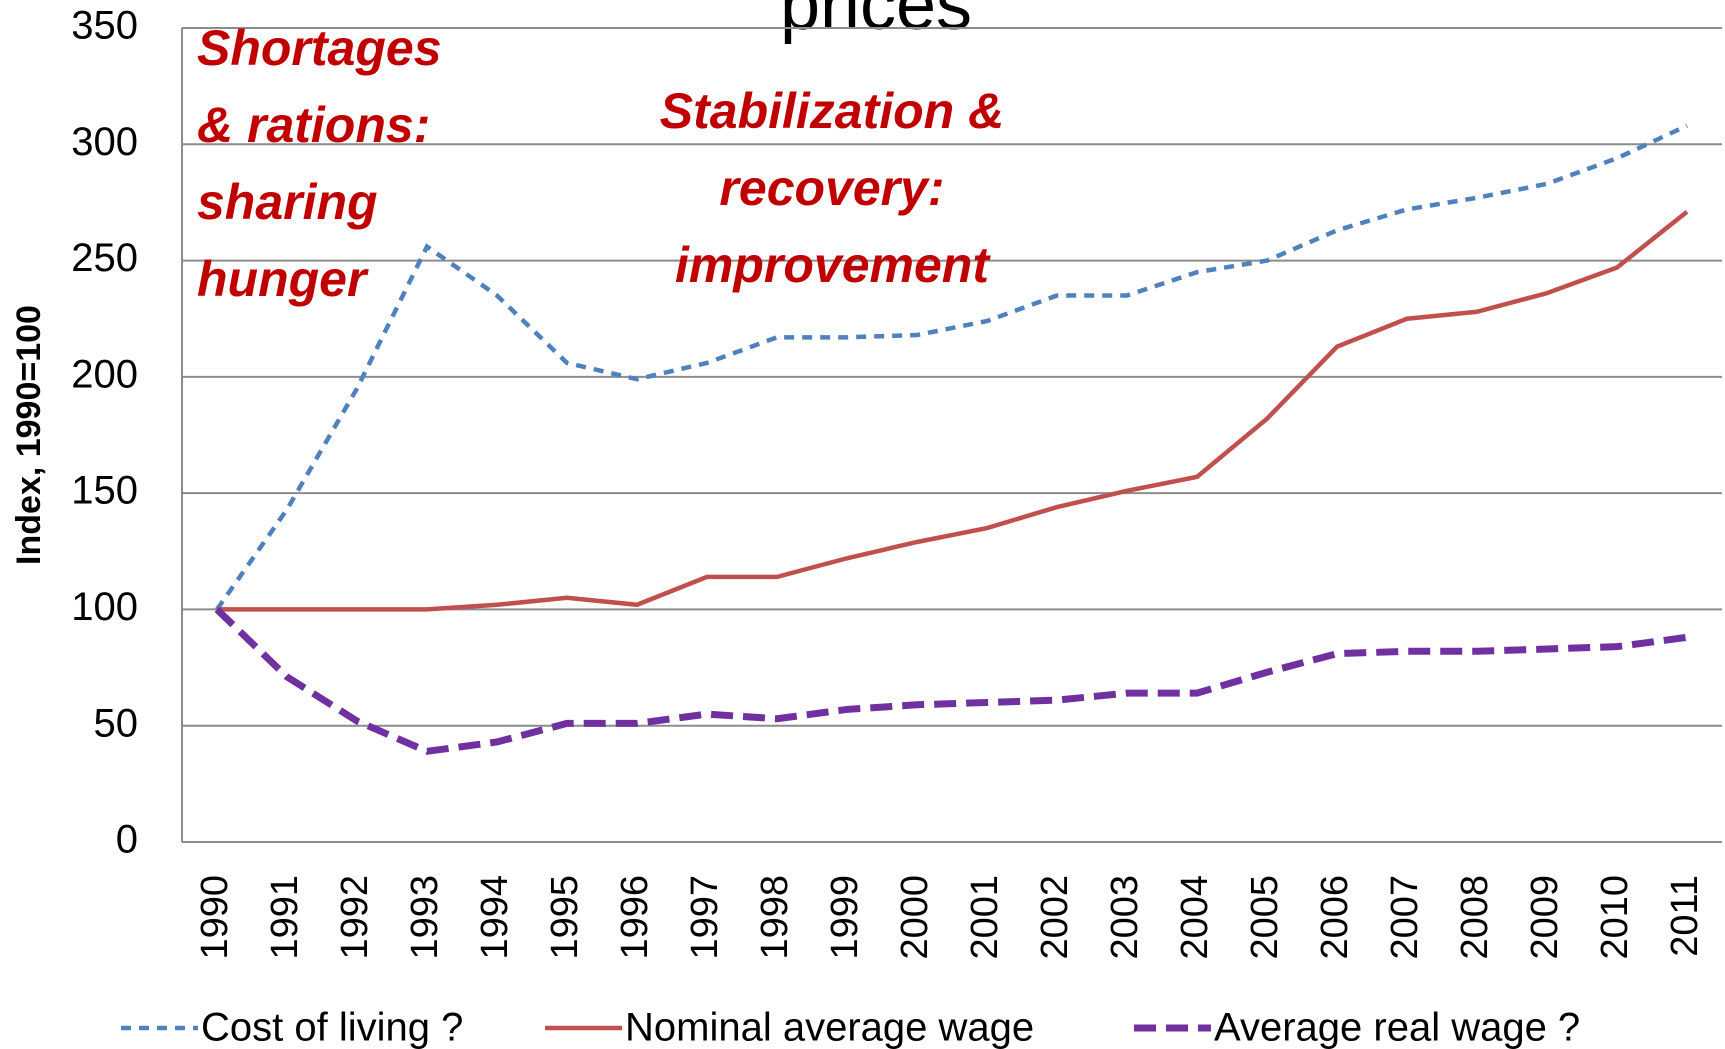 The image size is (1725, 1049). What do you see at coordinates (832, 111) in the screenshot?
I see `annotation: Stabilization &` at bounding box center [832, 111].